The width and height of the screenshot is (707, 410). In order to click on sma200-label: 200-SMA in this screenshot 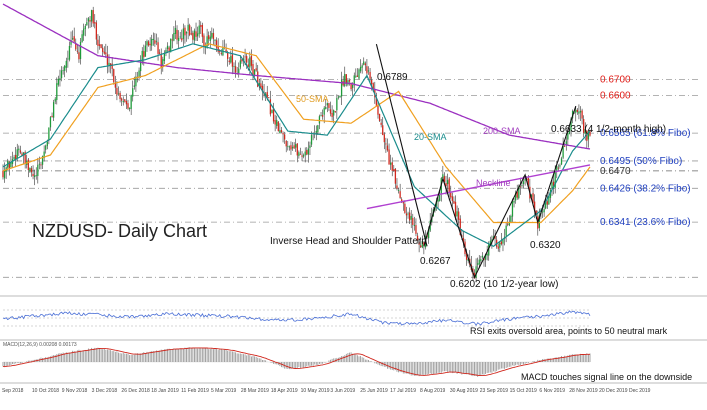, I will do `click(502, 131)`.